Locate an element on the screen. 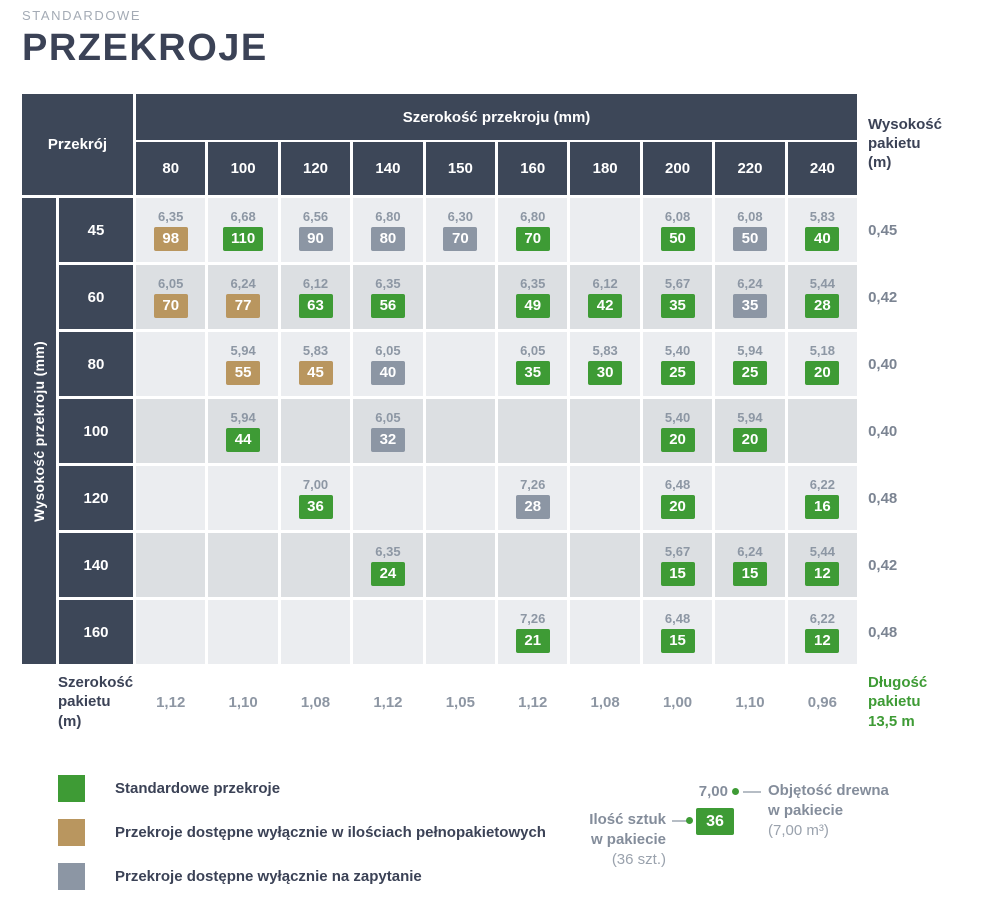 The height and width of the screenshot is (900, 982). data-cell-60x100: 6,24 77 is located at coordinates (243, 297).